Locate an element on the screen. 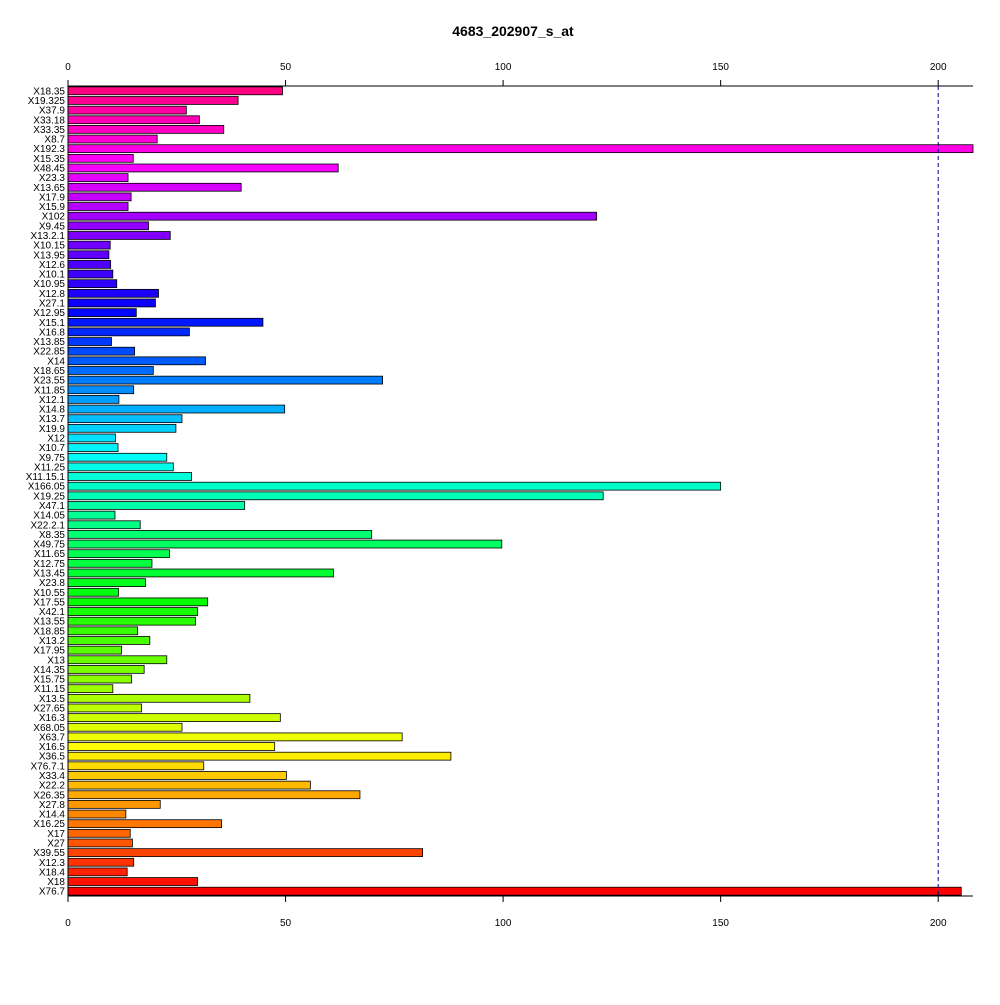  bar-X15.9 is located at coordinates (98, 206).